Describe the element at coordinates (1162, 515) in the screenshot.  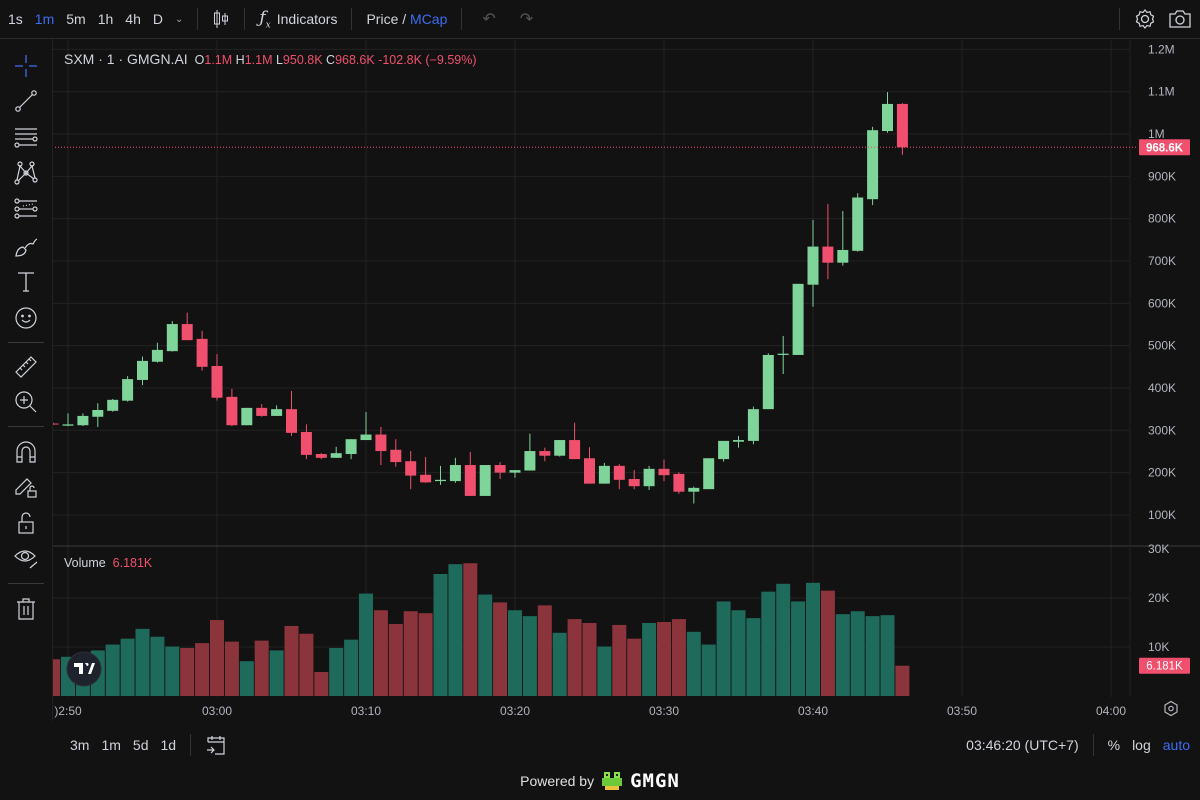
I see `price-tick-label: 100K` at that location.